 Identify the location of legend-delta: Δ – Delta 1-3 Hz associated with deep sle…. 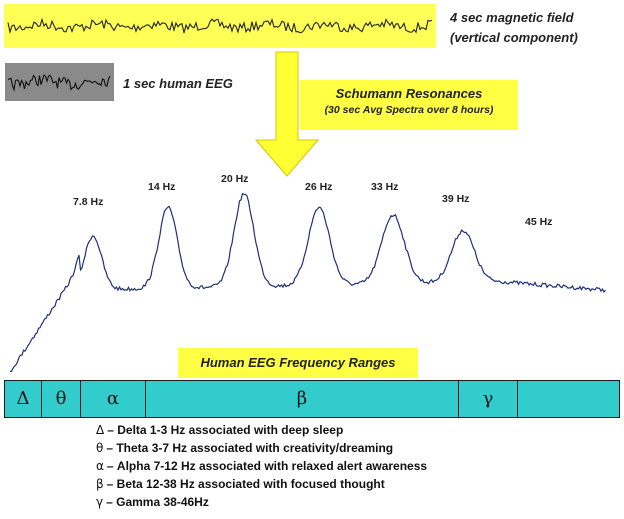
(219, 430).